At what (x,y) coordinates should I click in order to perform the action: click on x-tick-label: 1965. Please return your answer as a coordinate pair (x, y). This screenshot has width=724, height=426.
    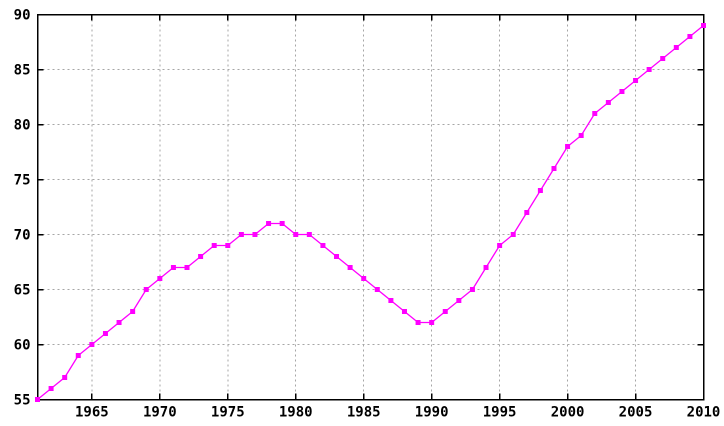
    Looking at the image, I should click on (92, 413).